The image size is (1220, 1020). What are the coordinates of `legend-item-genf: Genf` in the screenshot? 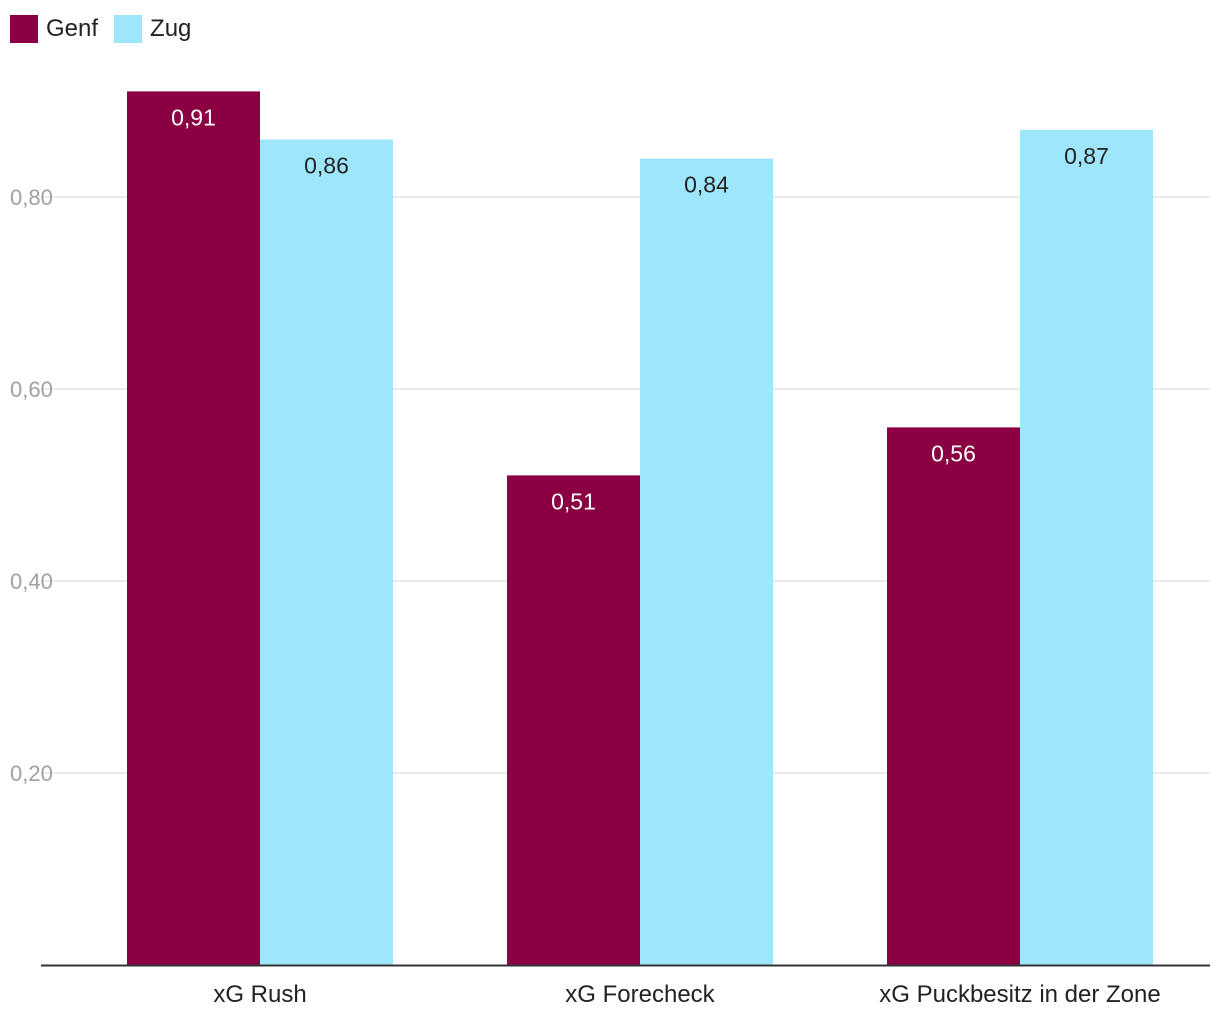 It's located at (54, 29).